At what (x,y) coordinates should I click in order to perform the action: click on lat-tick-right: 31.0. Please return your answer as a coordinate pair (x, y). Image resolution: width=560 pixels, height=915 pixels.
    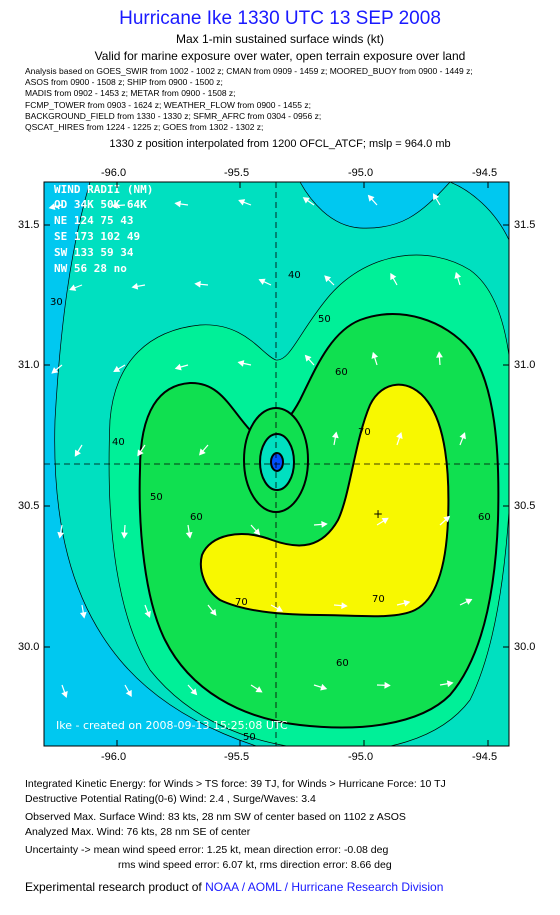
    Looking at the image, I should click on (525, 365).